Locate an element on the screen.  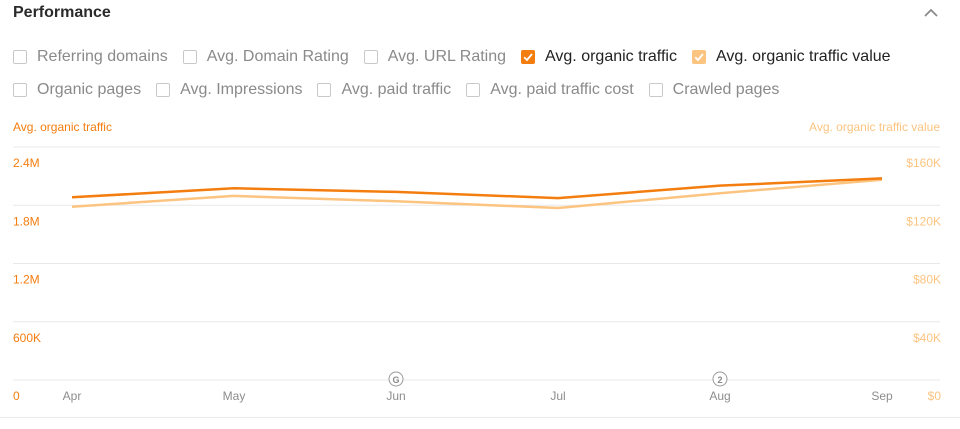
metric-checkbox: Avg. paid traffic is located at coordinates (384, 90).